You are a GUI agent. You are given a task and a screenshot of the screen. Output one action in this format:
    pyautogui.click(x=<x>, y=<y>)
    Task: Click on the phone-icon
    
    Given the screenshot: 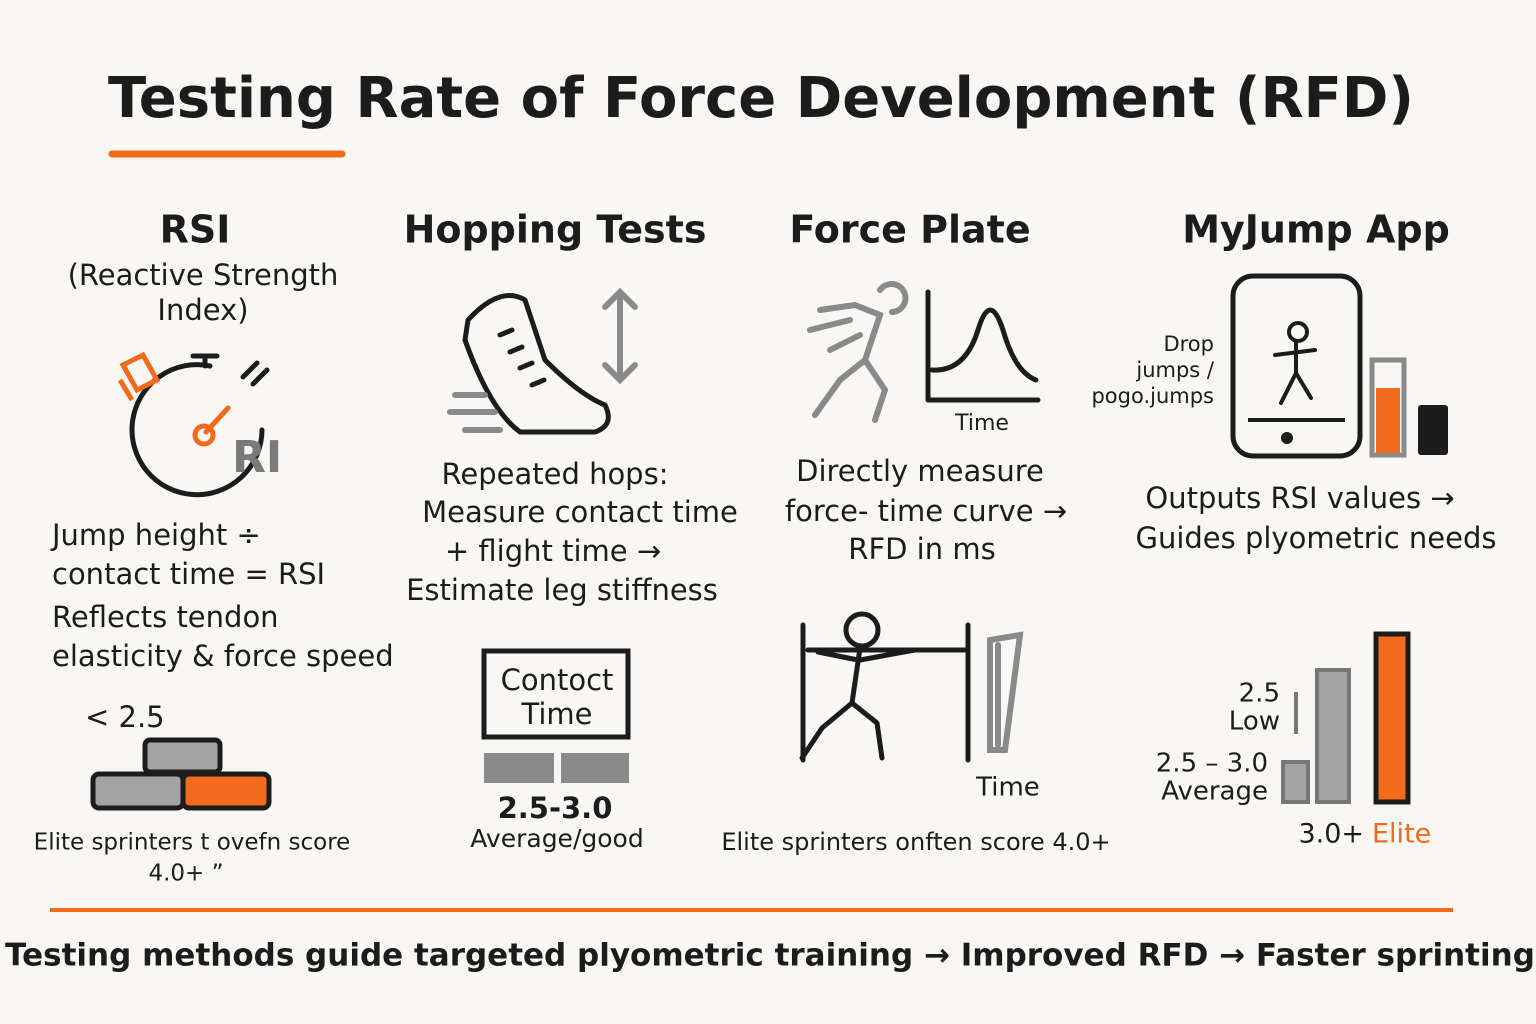 What is the action you would take?
    pyautogui.click(x=1339, y=366)
    